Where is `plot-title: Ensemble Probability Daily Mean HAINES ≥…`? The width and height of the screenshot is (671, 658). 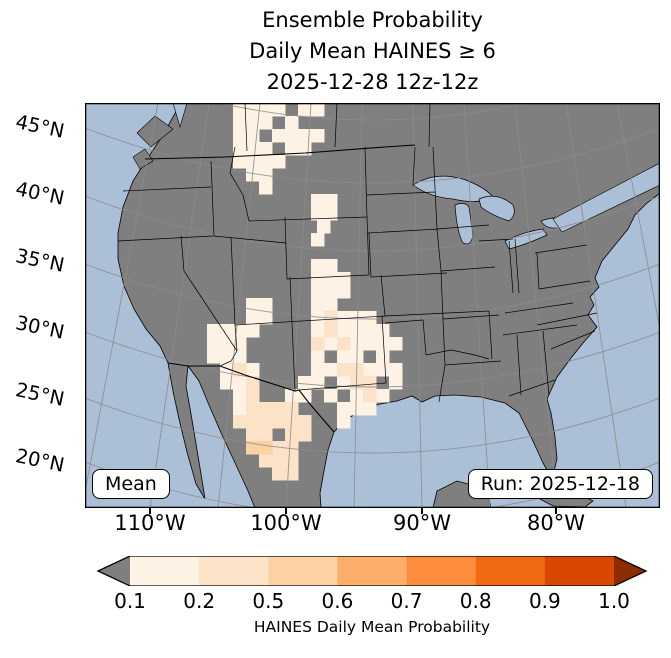 plot-title: Ensemble Probability Daily Mean HAINES ≥… is located at coordinates (372, 51).